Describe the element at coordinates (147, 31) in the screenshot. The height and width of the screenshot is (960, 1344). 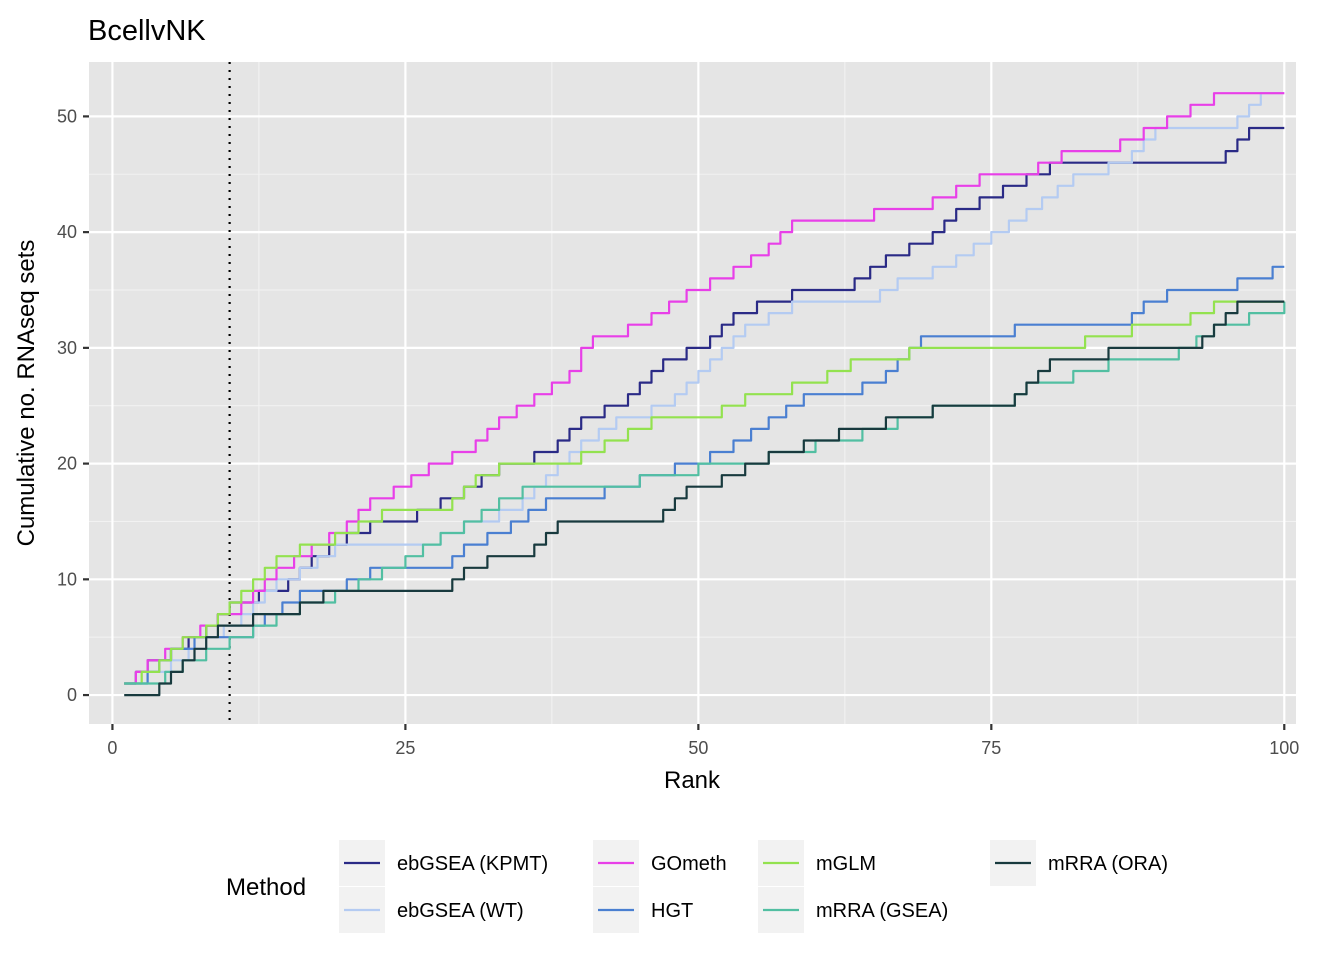
I see `chart-title: BcellvNK` at that location.